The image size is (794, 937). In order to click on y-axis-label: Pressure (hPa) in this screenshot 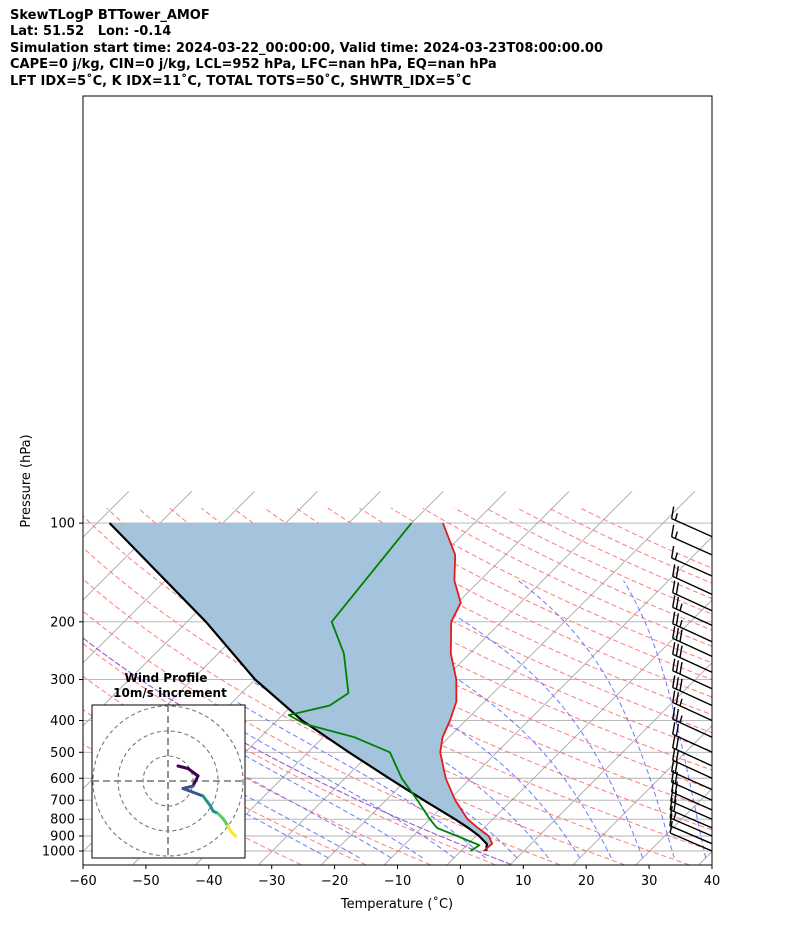, I will do `click(26, 480)`.